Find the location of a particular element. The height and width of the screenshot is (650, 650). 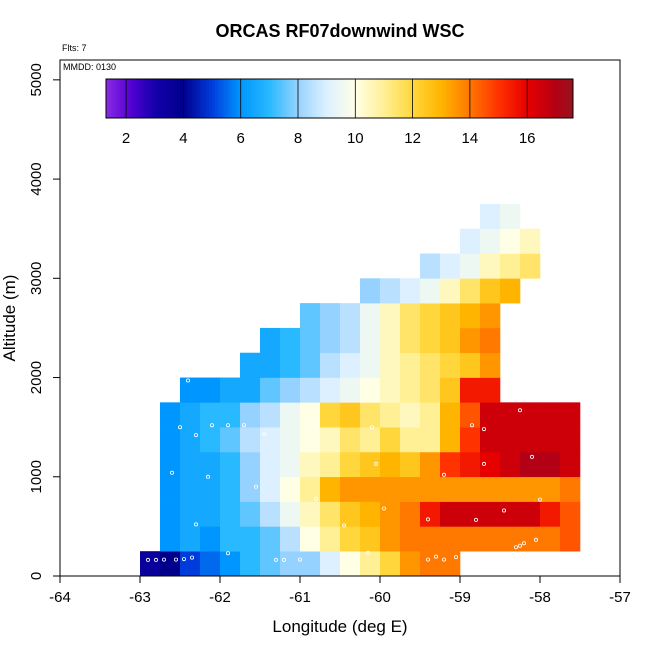

y-axis-title: Altitude (m) is located at coordinates (9, 318).